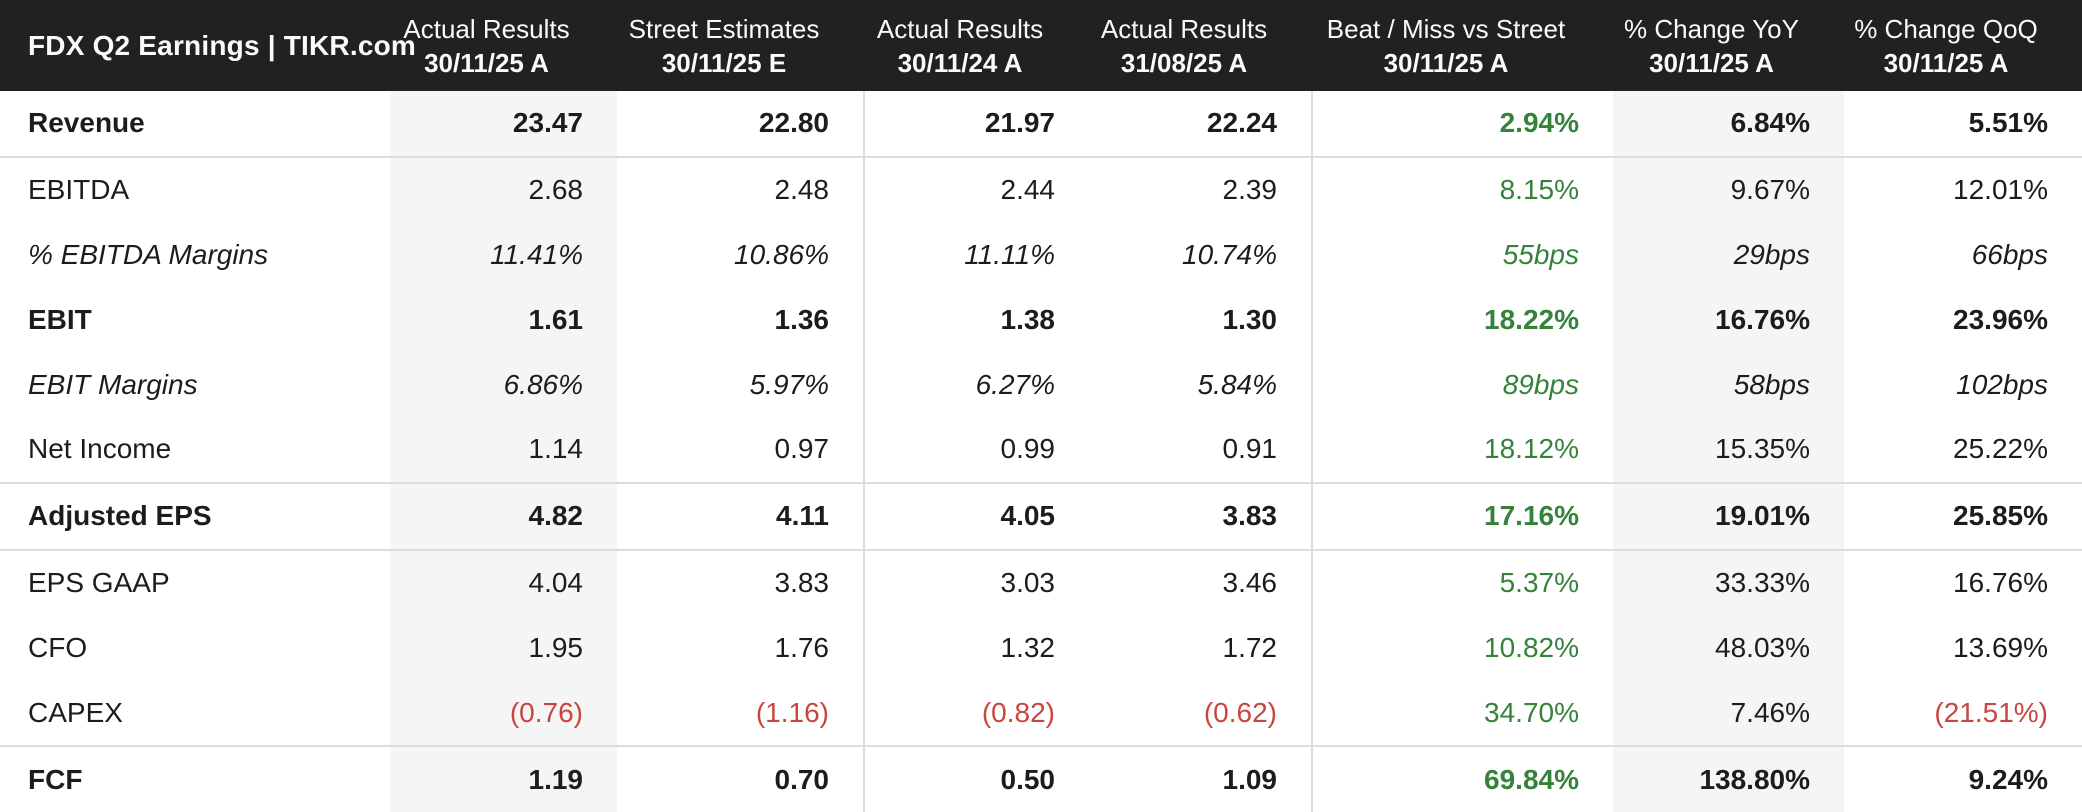 This screenshot has height=812, width=2082. What do you see at coordinates (741, 190) in the screenshot?
I see `value-cell: 2.48` at bounding box center [741, 190].